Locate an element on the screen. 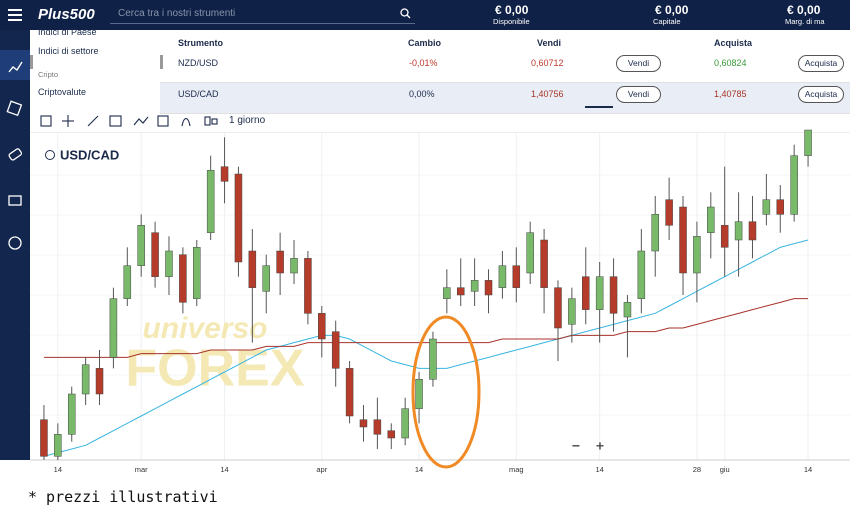 This screenshot has width=850, height=509. logo: Plus500 is located at coordinates (66, 14).